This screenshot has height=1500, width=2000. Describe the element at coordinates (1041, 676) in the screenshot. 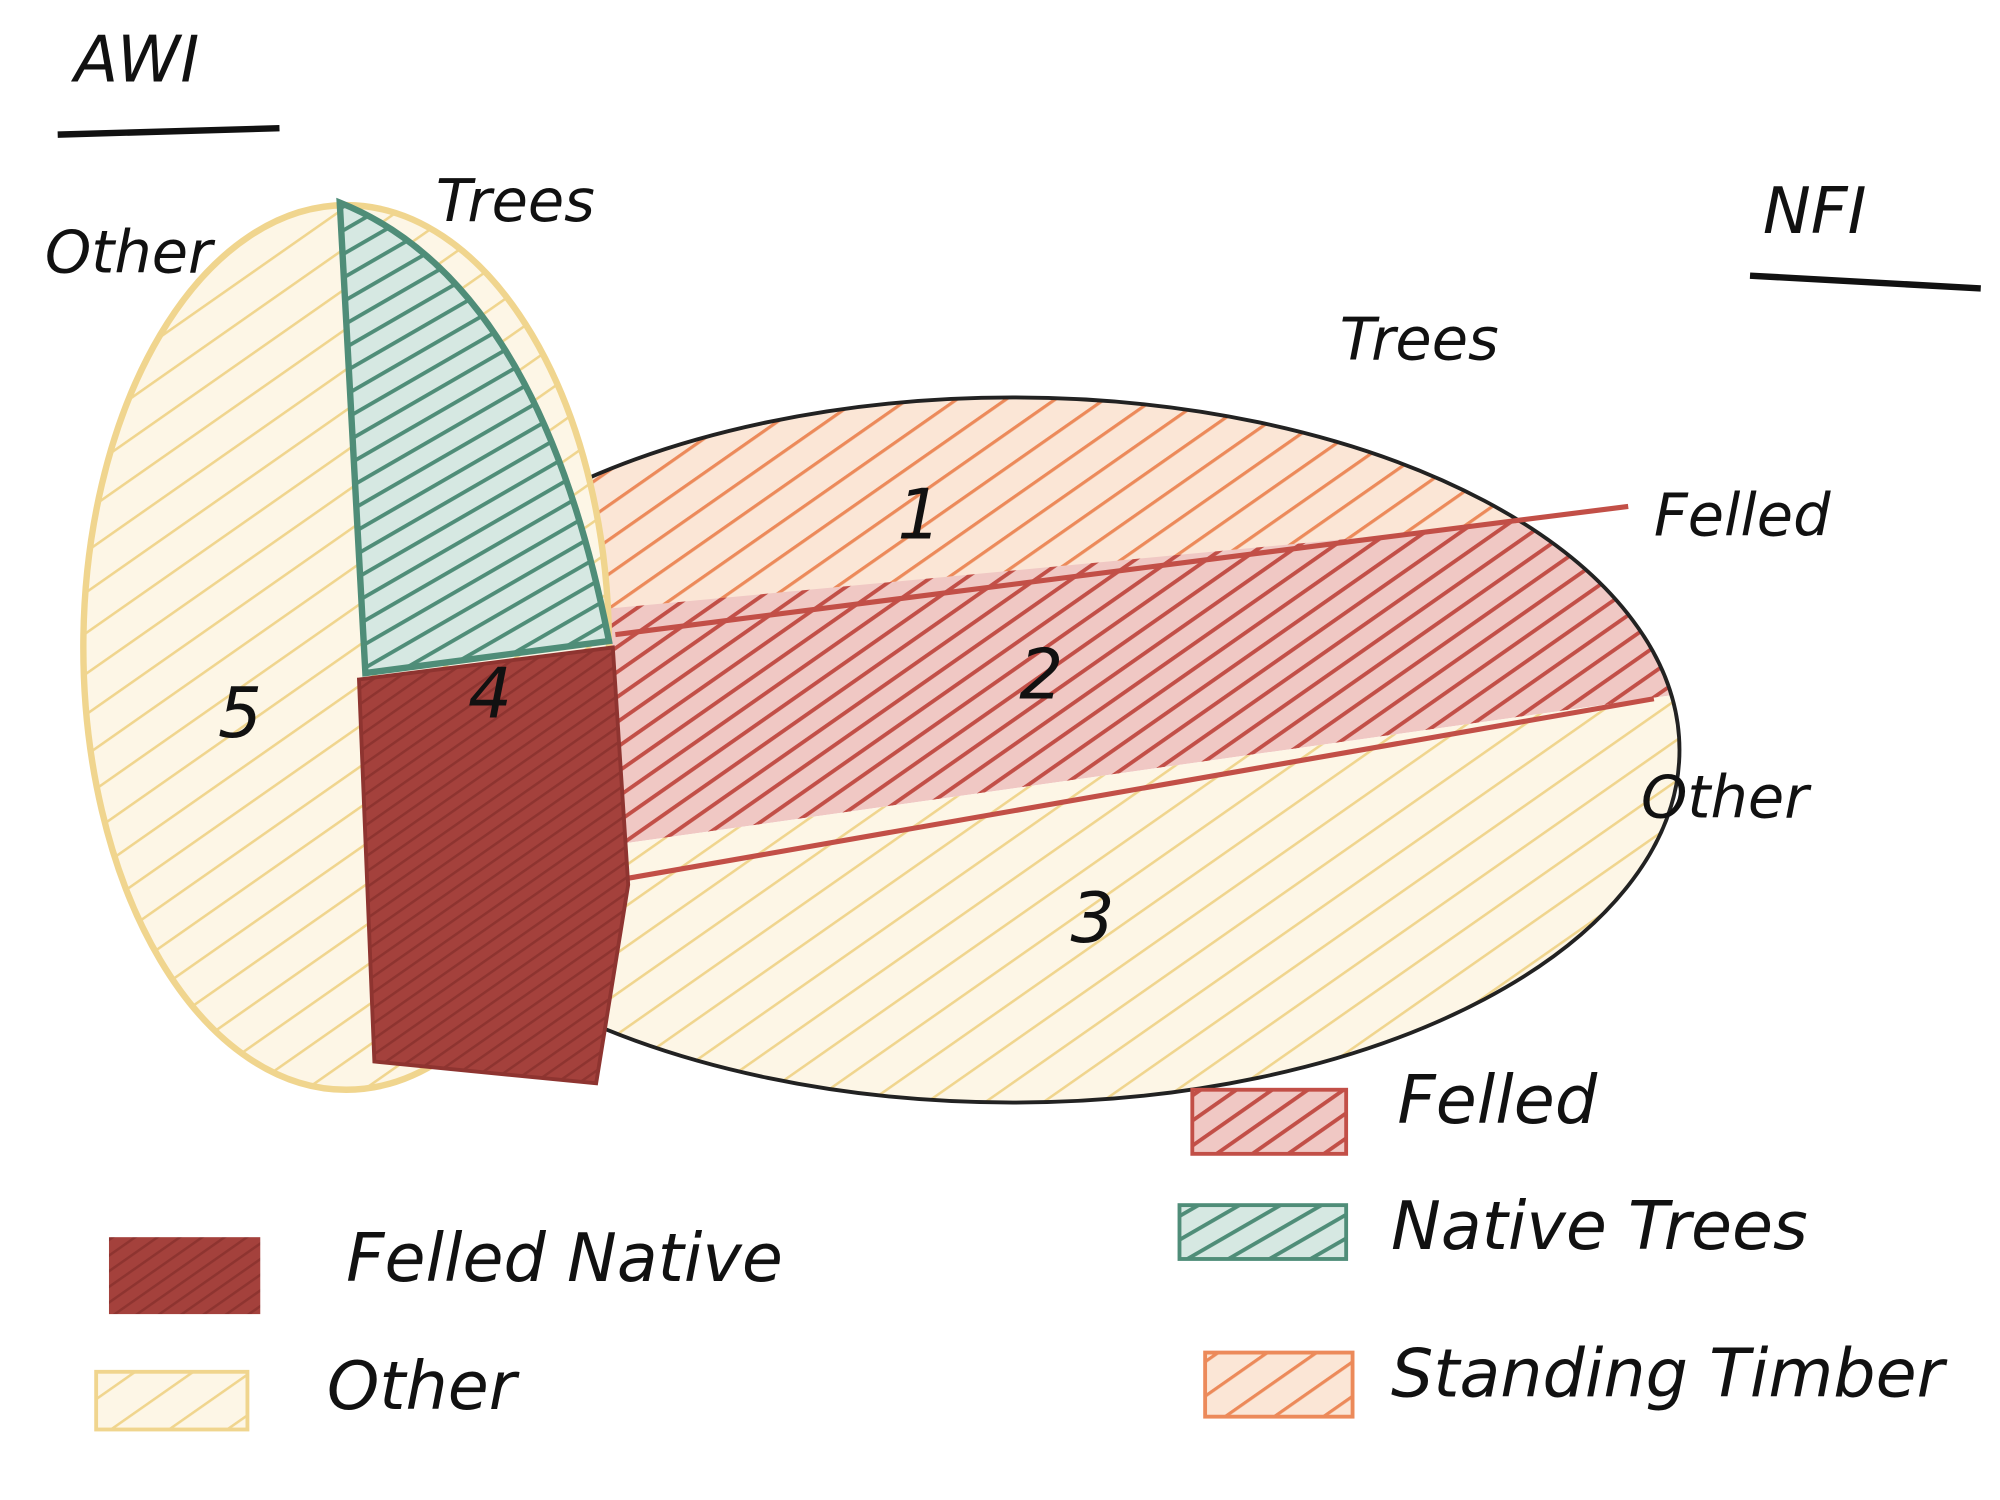

I see `region-number: 2` at that location.